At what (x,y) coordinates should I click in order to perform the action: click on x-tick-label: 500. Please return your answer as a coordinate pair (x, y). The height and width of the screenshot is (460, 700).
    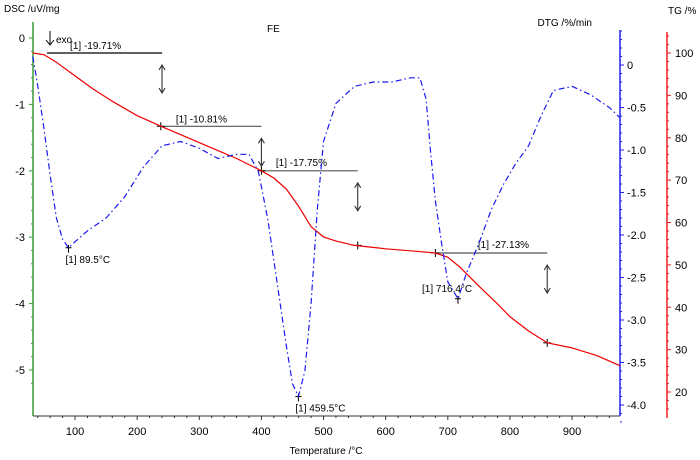
    Looking at the image, I should click on (323, 432).